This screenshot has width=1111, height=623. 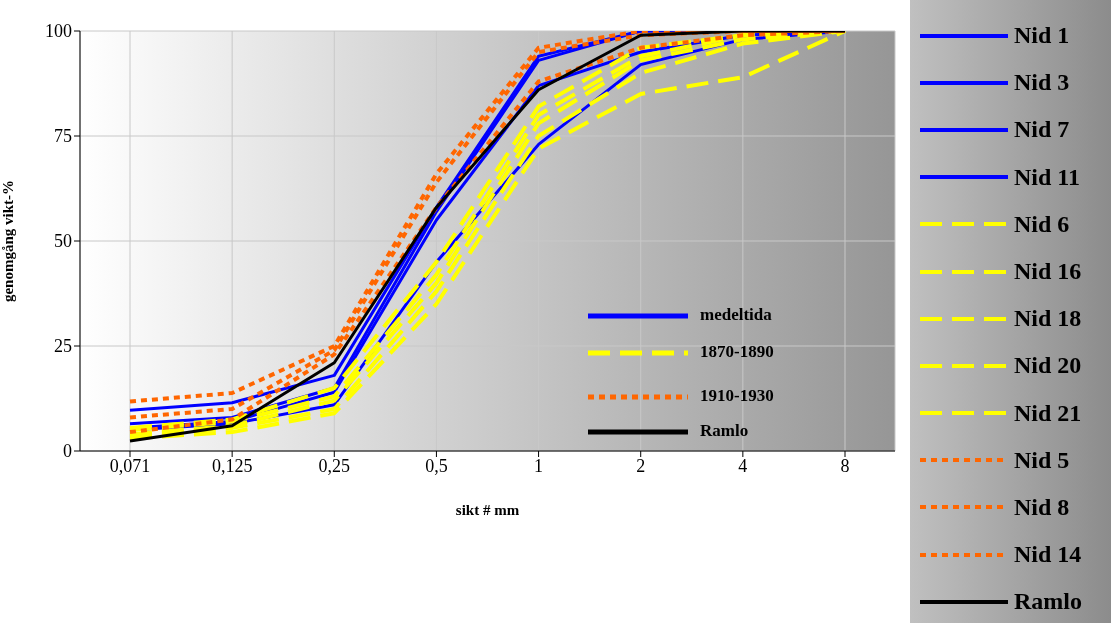 What do you see at coordinates (63, 136) in the screenshot?
I see `y-tick-label: 75` at bounding box center [63, 136].